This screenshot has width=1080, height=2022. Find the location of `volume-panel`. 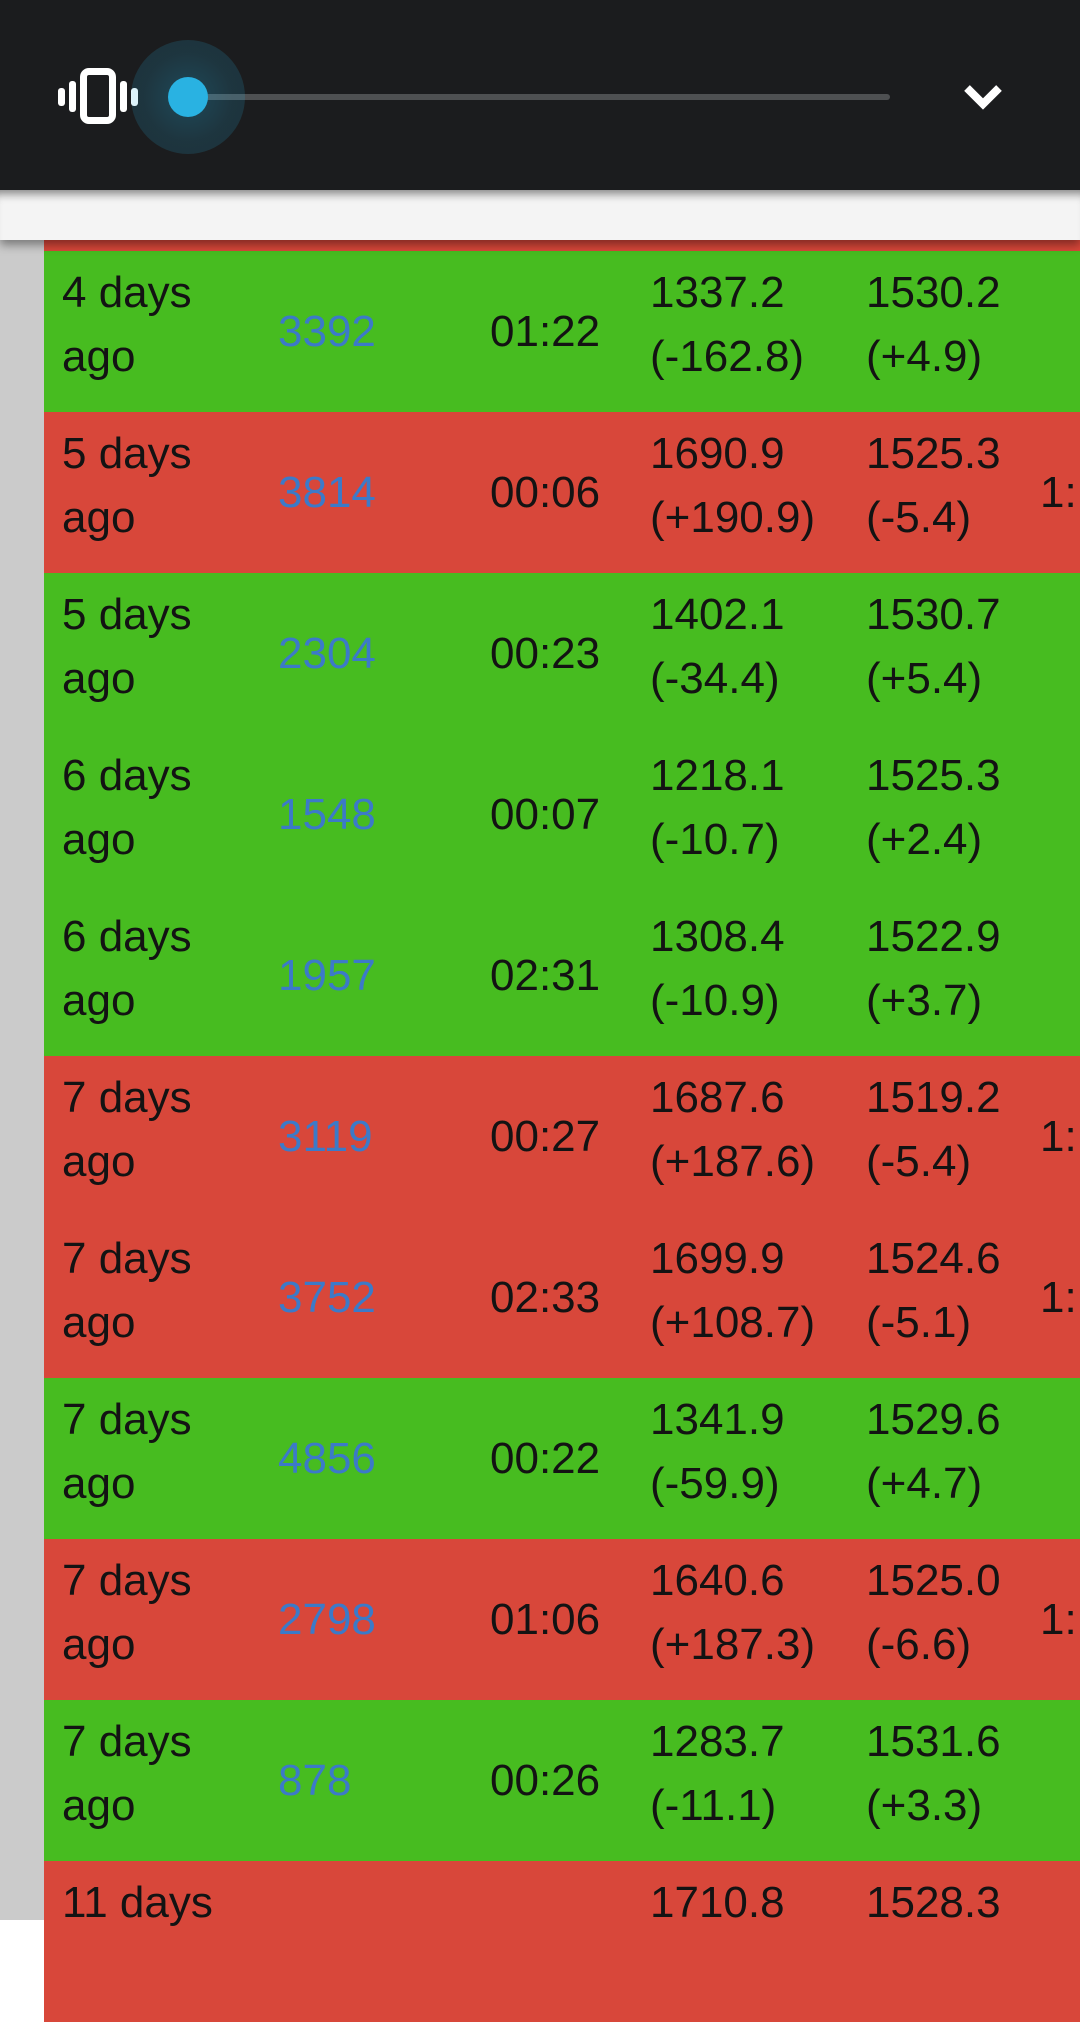

volume-panel is located at coordinates (540, 95).